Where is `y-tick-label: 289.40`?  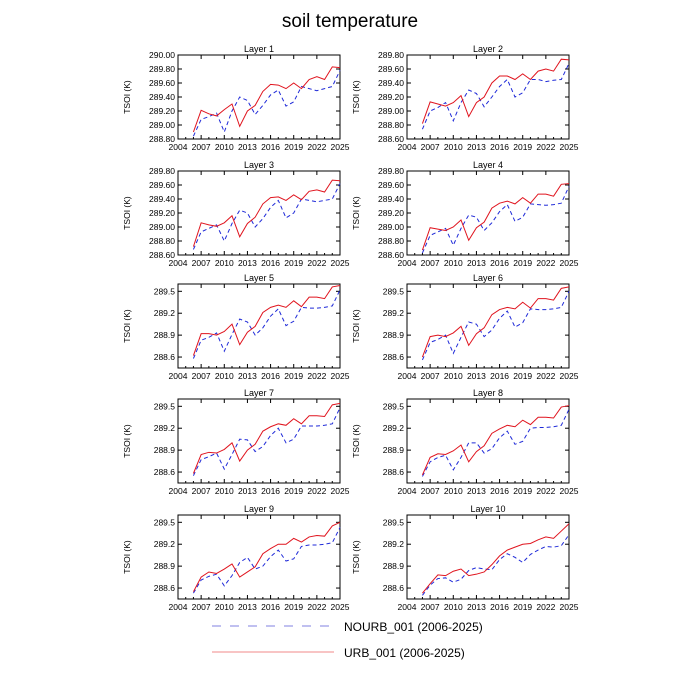 y-tick-label: 289.40 is located at coordinates (391, 199).